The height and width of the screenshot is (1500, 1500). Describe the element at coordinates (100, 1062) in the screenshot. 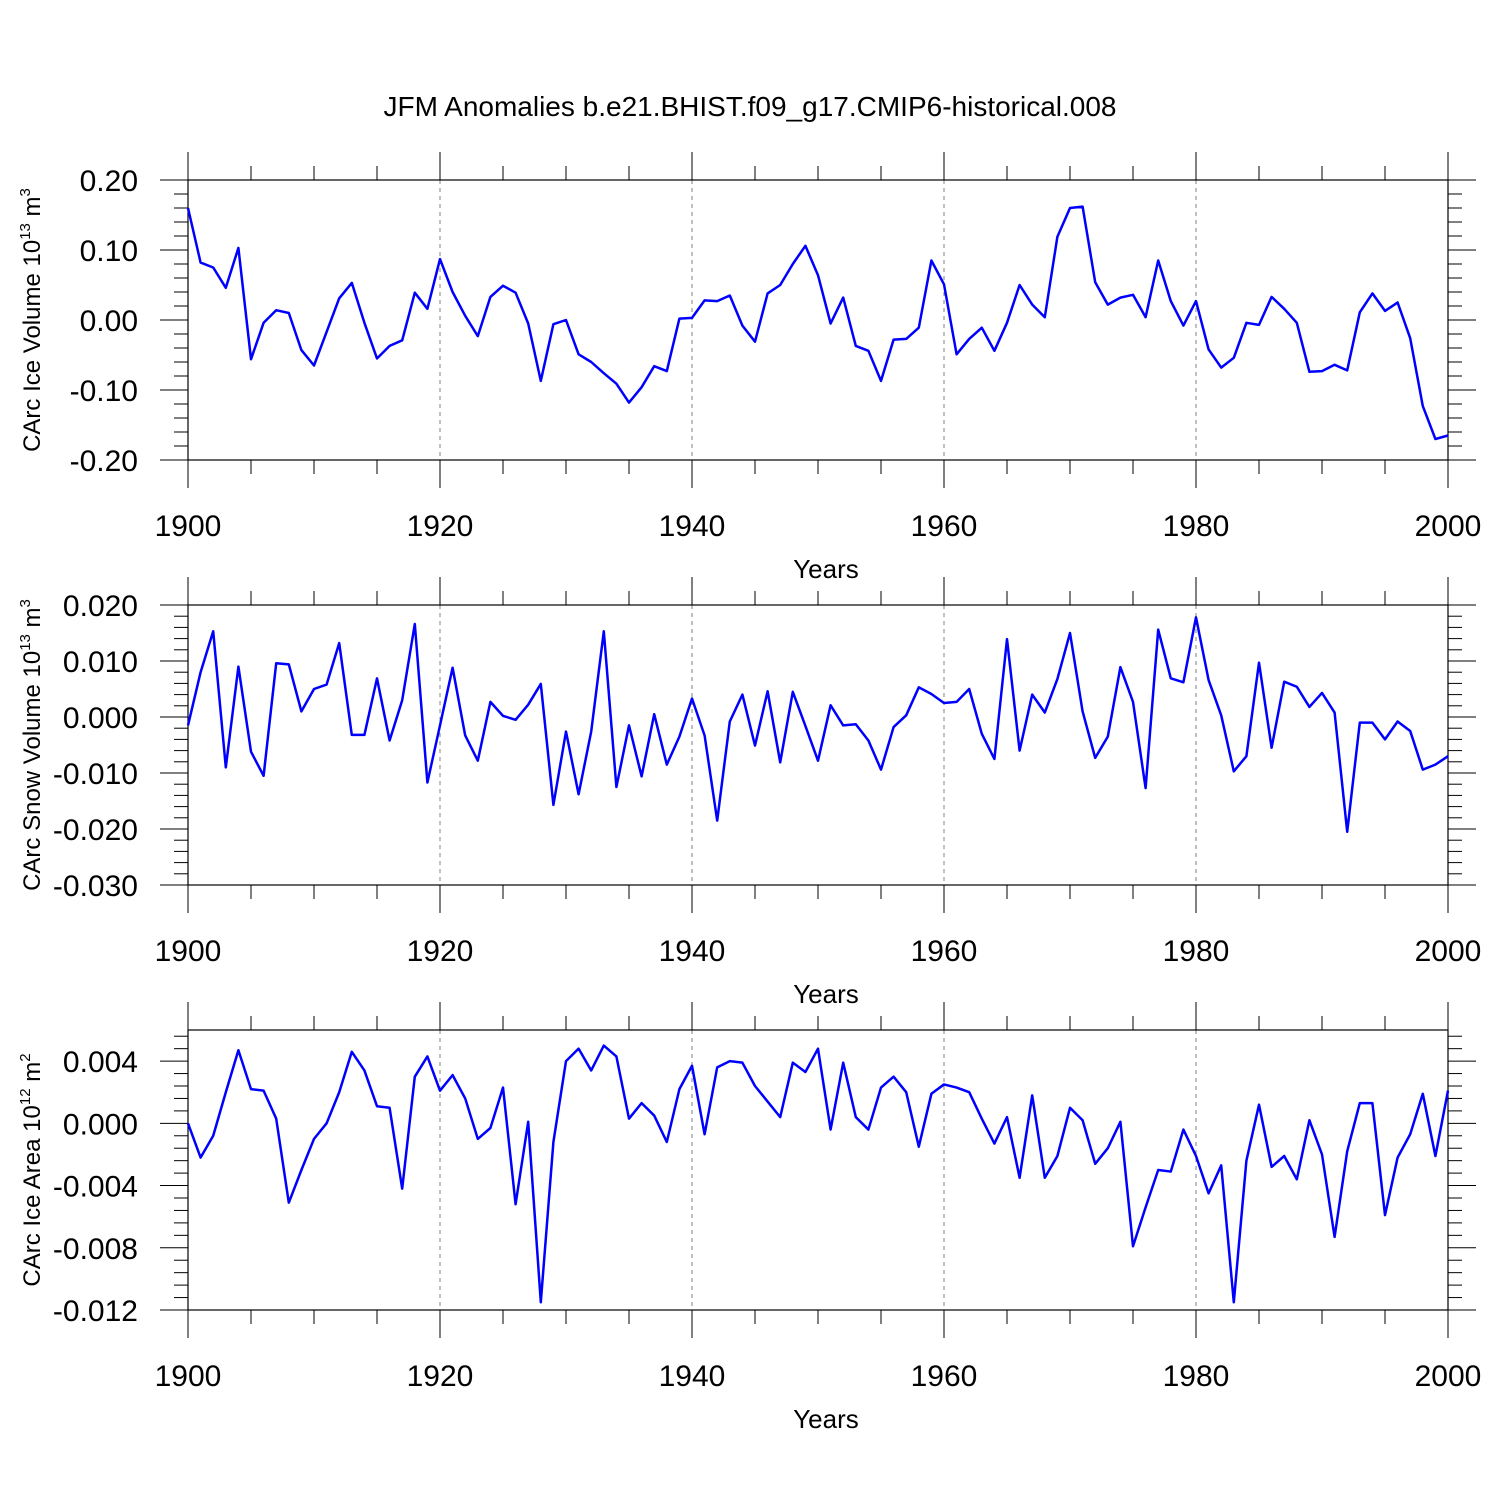

I see `ytick-label: 0.004` at that location.